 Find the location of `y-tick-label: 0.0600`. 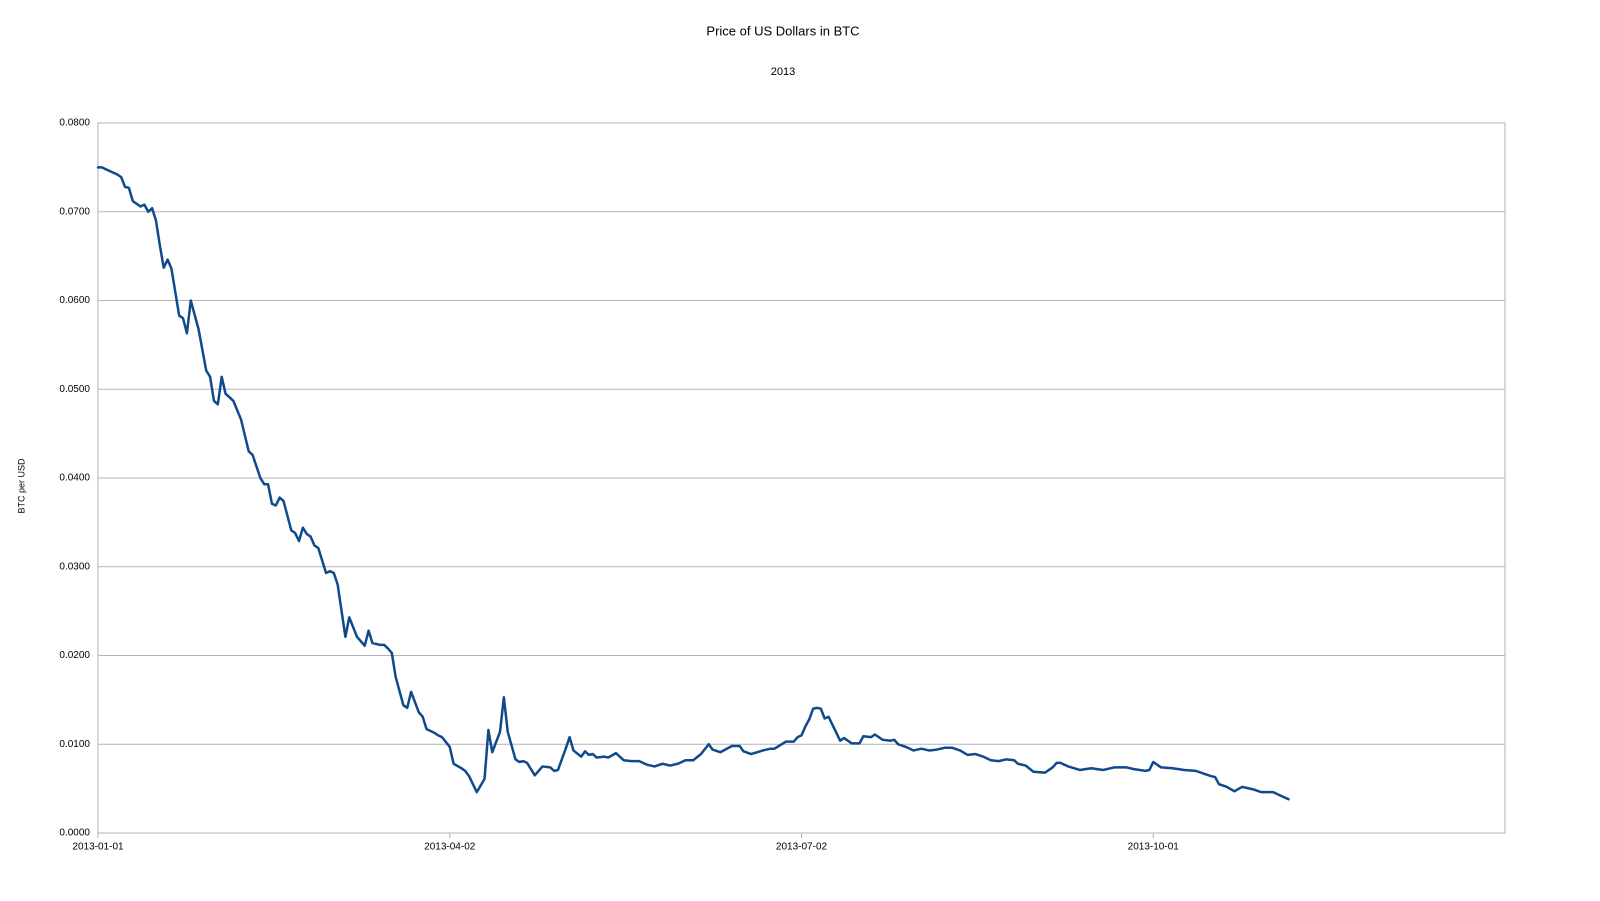

y-tick-label: 0.0600 is located at coordinates (74, 300).